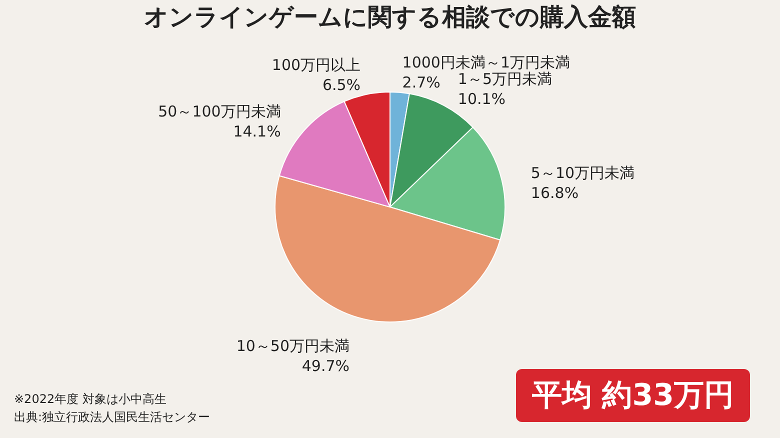 The image size is (780, 438). What do you see at coordinates (482, 99) in the screenshot?
I see `data-label: 10.1%` at bounding box center [482, 99].